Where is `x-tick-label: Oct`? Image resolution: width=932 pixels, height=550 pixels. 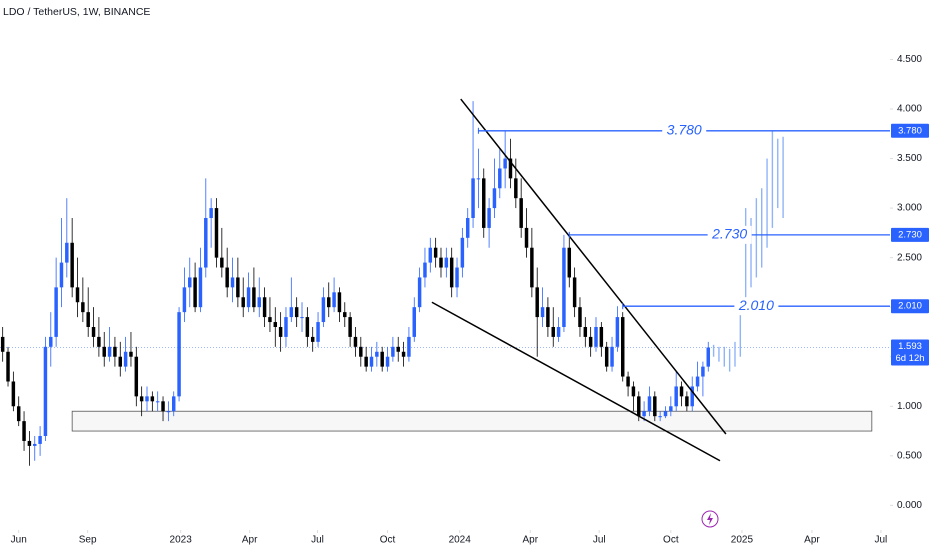
x-tick-label: Oct is located at coordinates (671, 540).